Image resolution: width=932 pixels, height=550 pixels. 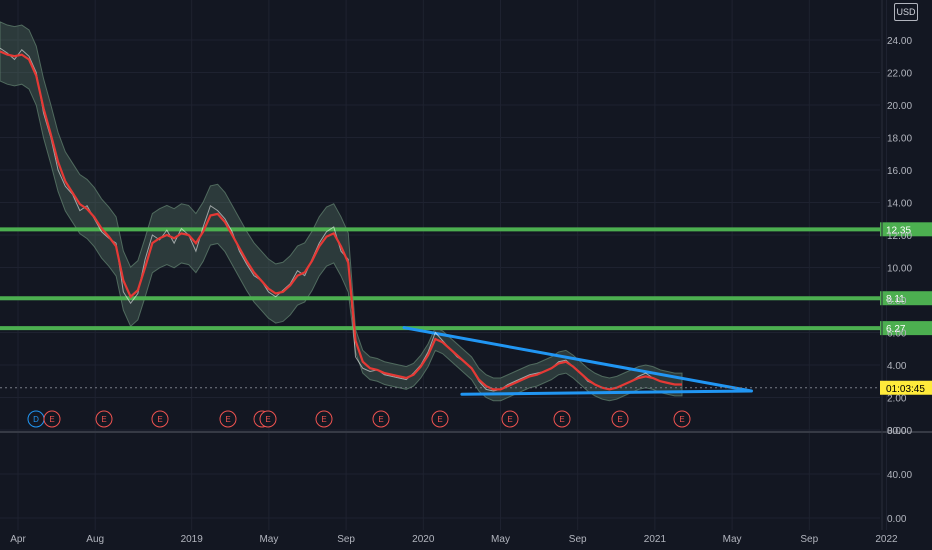 I want to click on dividend-marker: D, so click(x=36, y=419).